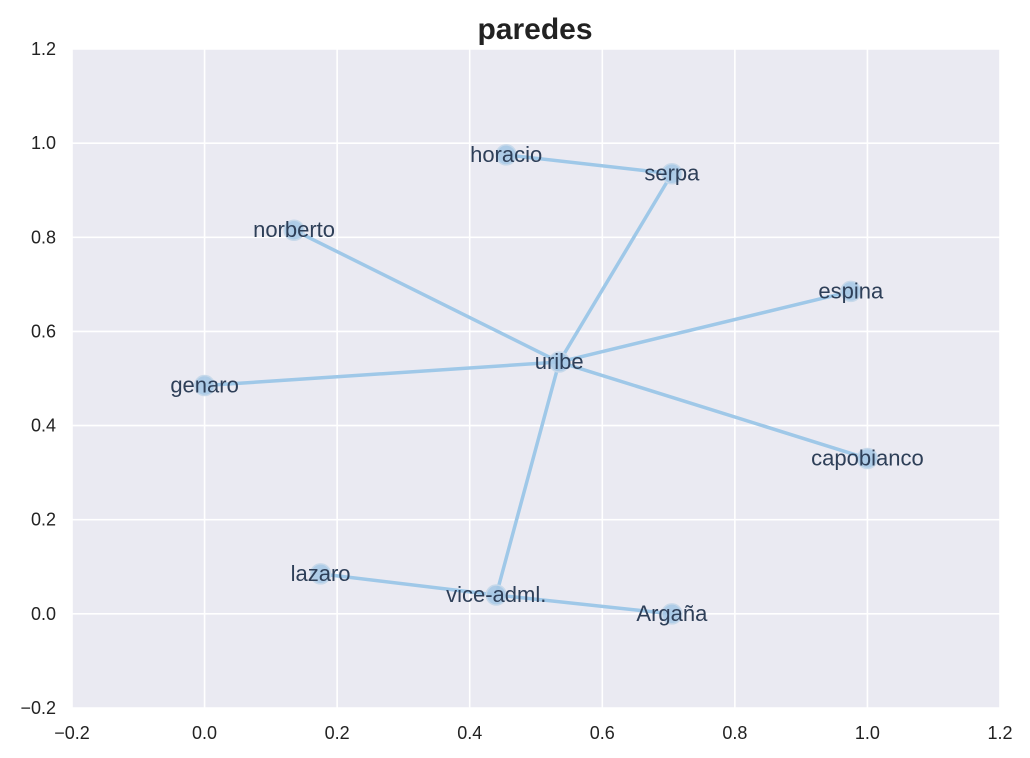  What do you see at coordinates (43, 331) in the screenshot?
I see `y-tick-label: 0.6` at bounding box center [43, 331].